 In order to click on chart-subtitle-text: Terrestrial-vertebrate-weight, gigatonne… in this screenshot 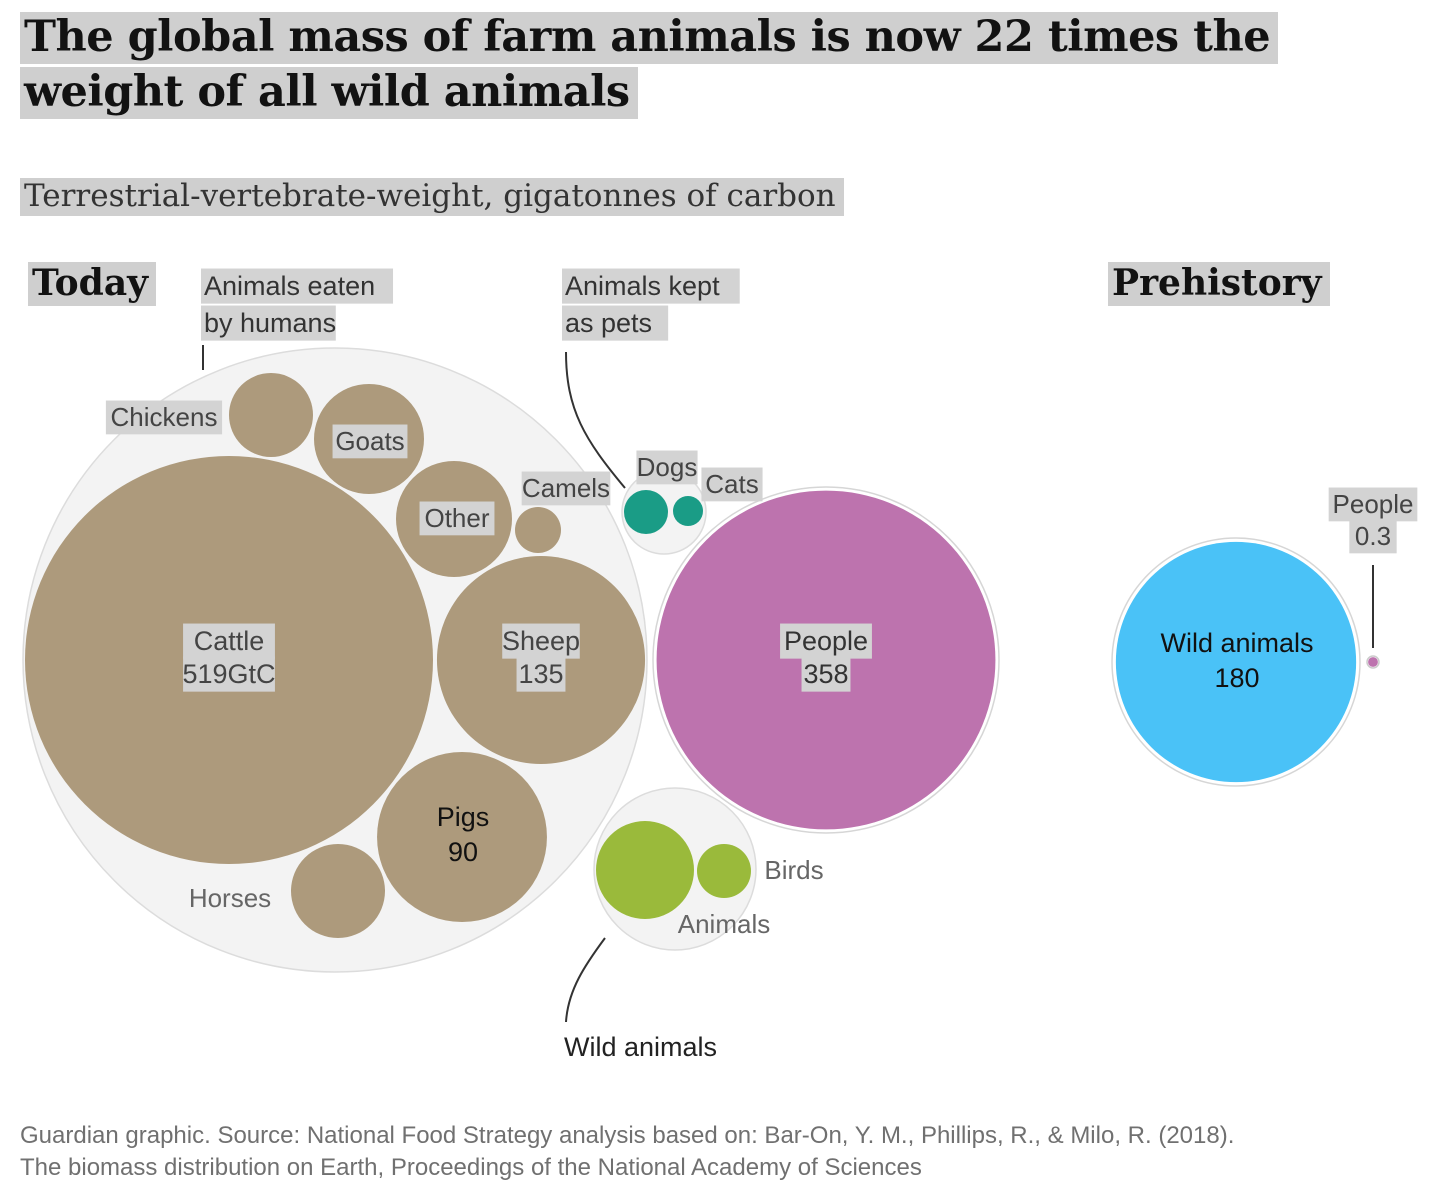, I will do `click(432, 197)`.